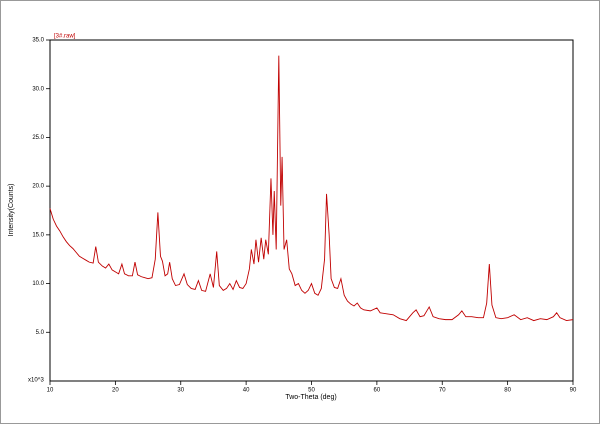 The height and width of the screenshot is (424, 600). I want to click on y-tick-label: 5.0, so click(40, 333).